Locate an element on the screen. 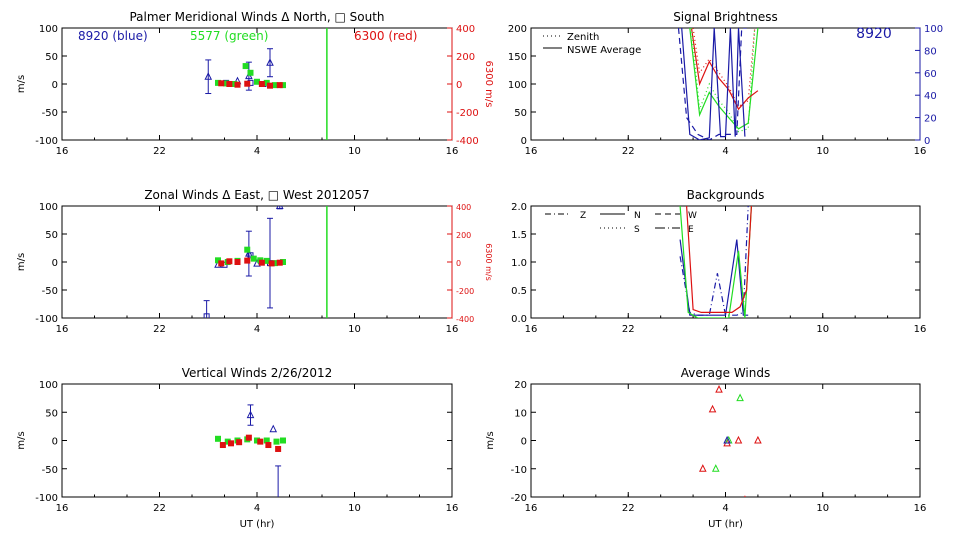 The width and height of the screenshot is (960, 540). series-line-red is located at coordinates (719, 259).